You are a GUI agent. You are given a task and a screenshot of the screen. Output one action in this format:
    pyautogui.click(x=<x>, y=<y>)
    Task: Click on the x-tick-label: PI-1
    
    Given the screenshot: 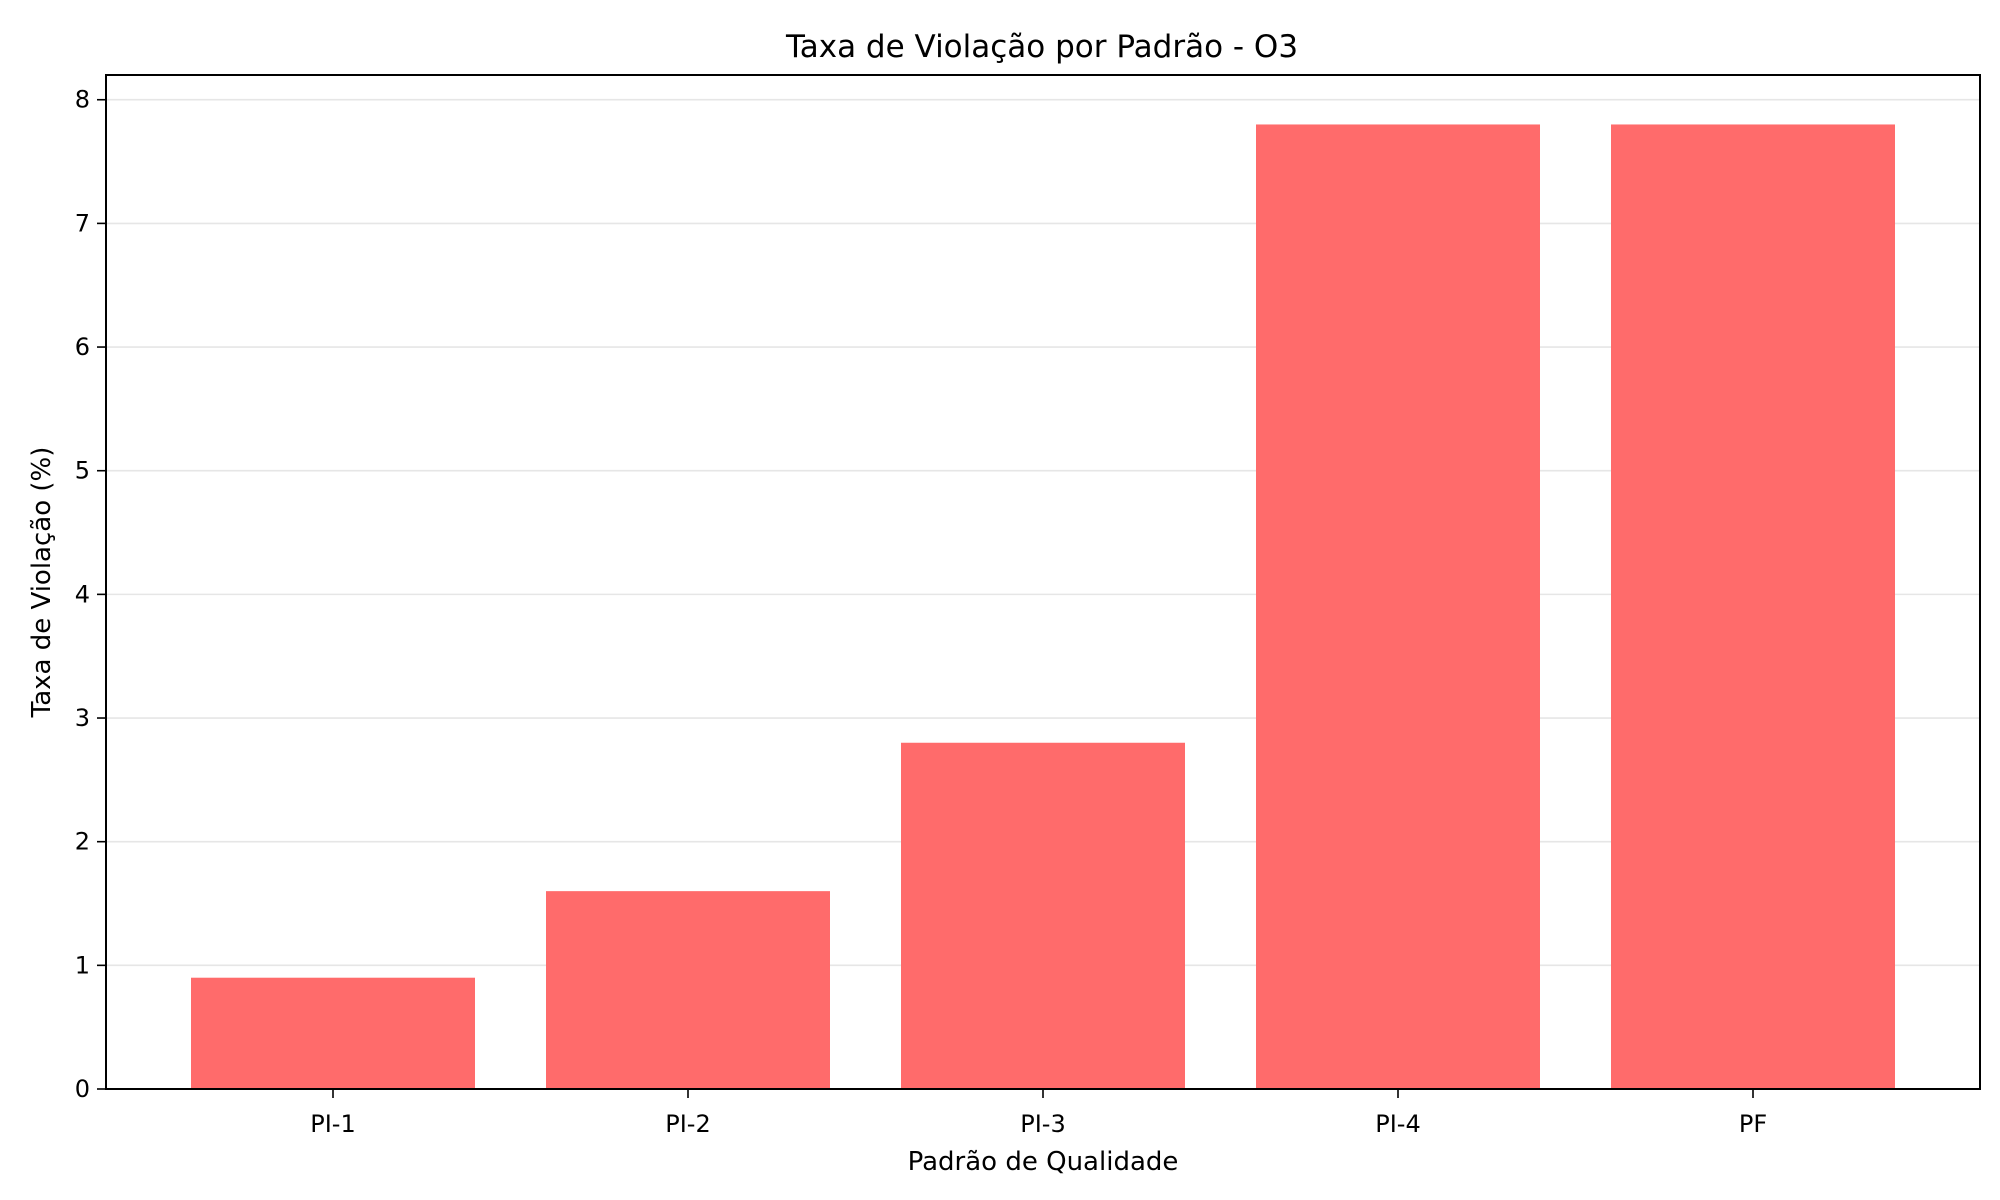 What is the action you would take?
    pyautogui.click(x=332, y=1124)
    